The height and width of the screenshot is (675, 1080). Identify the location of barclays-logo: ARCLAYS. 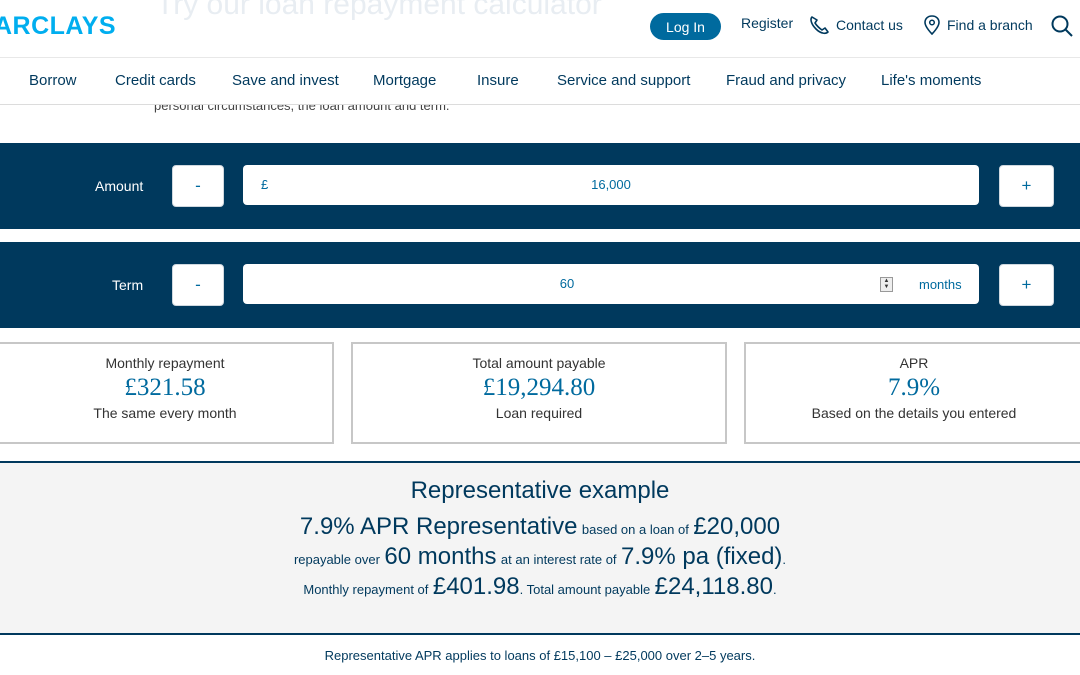
(58, 26).